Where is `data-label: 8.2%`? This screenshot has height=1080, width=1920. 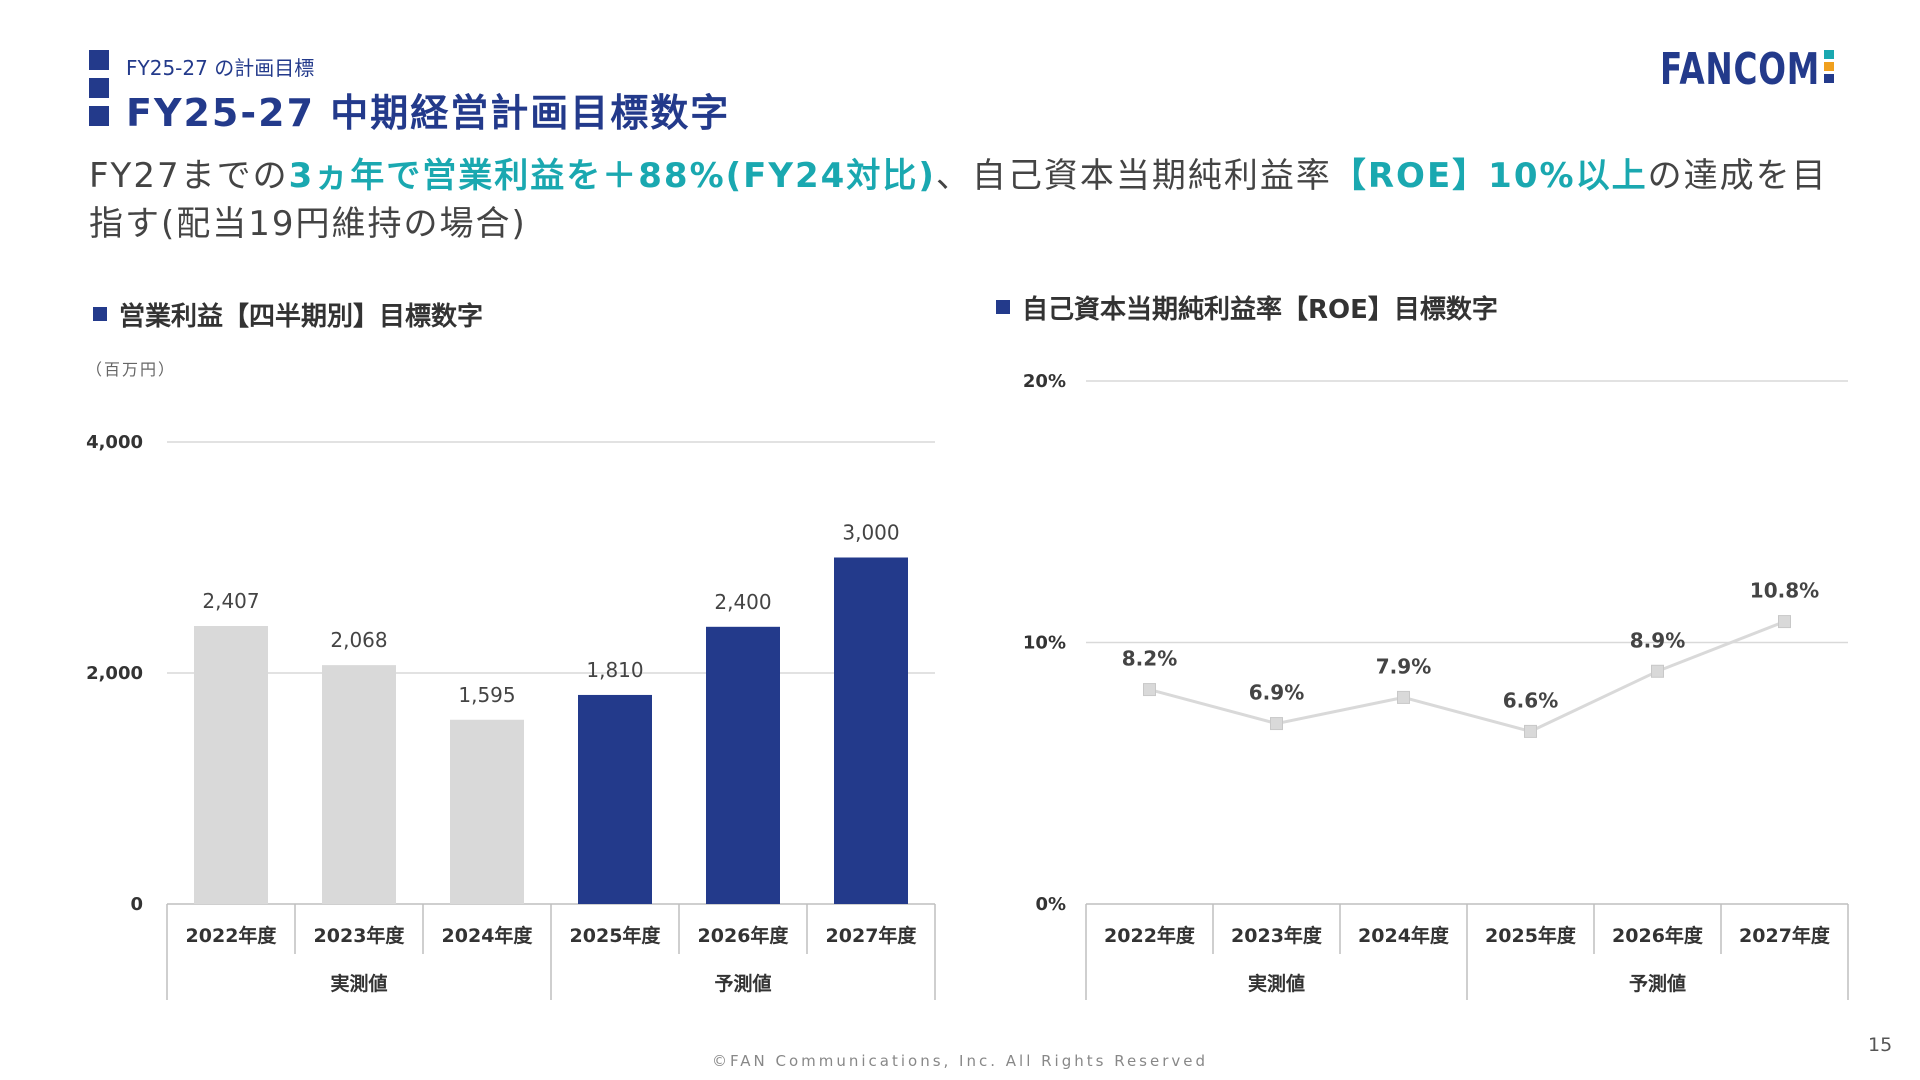 data-label: 8.2% is located at coordinates (1149, 659).